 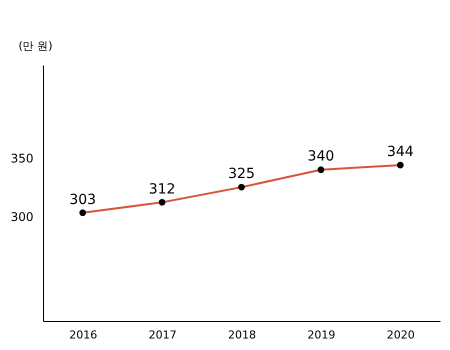 What do you see at coordinates (162, 189) in the screenshot?
I see `data-label: 312` at bounding box center [162, 189].